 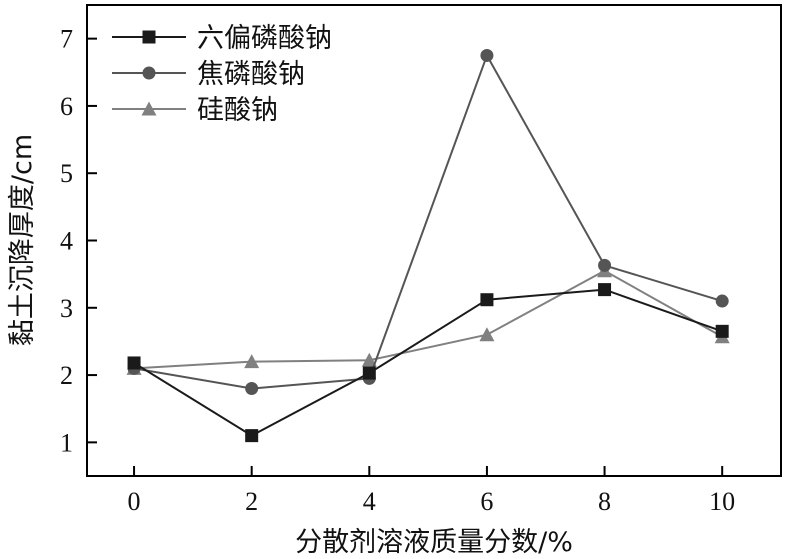 What do you see at coordinates (66, 39) in the screenshot?
I see `y-tick-label: 7` at bounding box center [66, 39].